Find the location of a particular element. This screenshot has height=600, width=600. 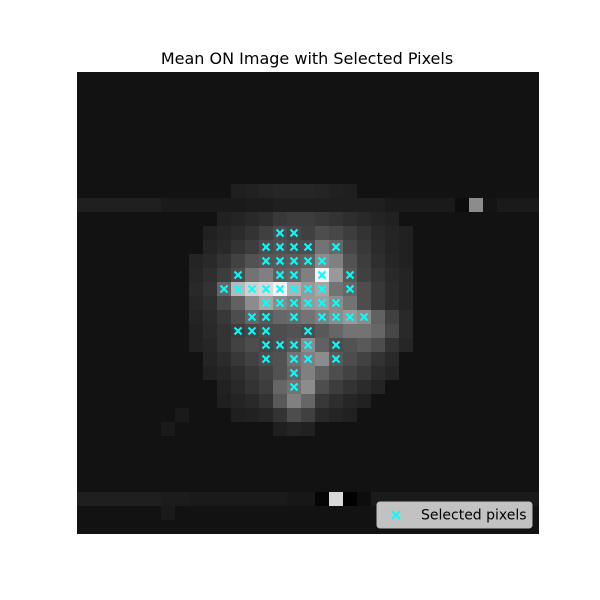

legend-label: Selected pixels is located at coordinates (474, 516).